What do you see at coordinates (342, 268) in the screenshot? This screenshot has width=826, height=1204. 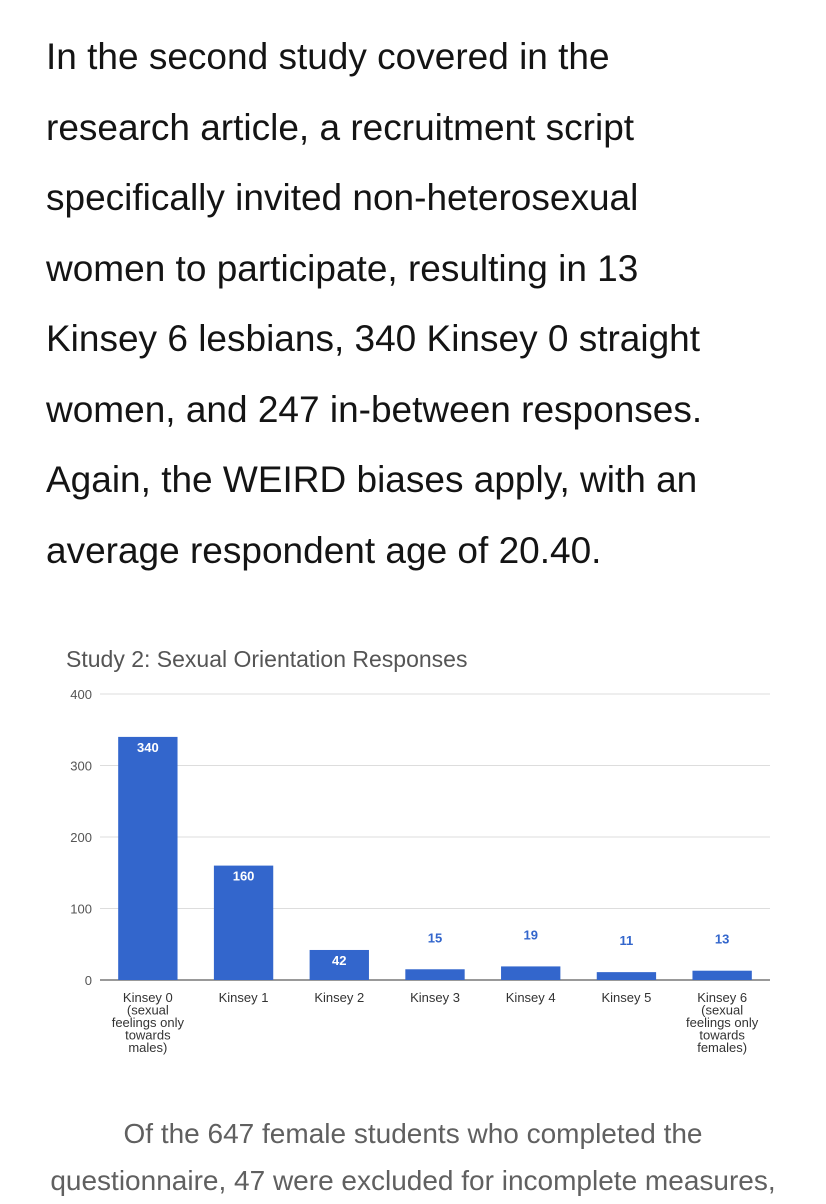 I see `paragraph-line: women to participate, resulting in 13` at bounding box center [342, 268].